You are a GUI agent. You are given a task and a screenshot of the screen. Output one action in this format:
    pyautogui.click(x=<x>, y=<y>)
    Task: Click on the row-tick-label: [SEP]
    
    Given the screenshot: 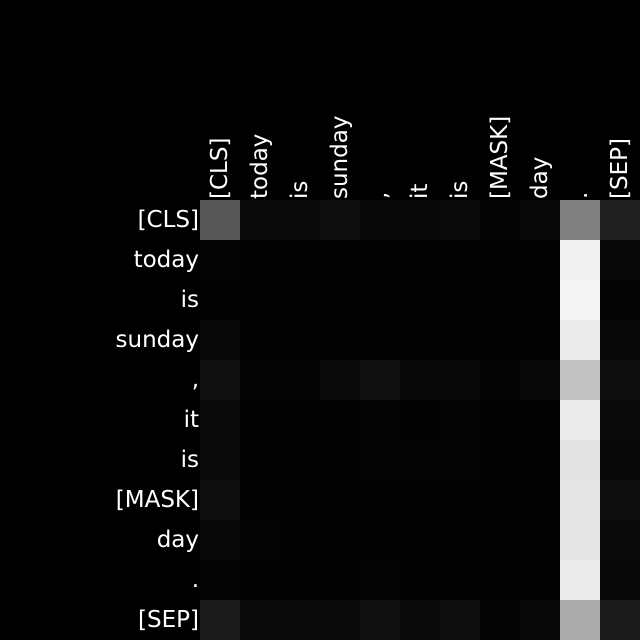 What is the action you would take?
    pyautogui.click(x=168, y=620)
    